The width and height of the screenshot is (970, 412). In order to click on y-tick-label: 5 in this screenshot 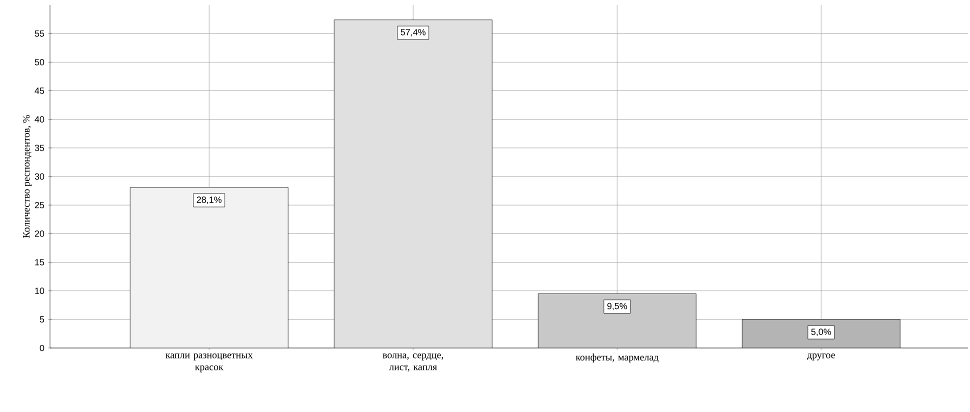, I will do `click(42, 319)`.